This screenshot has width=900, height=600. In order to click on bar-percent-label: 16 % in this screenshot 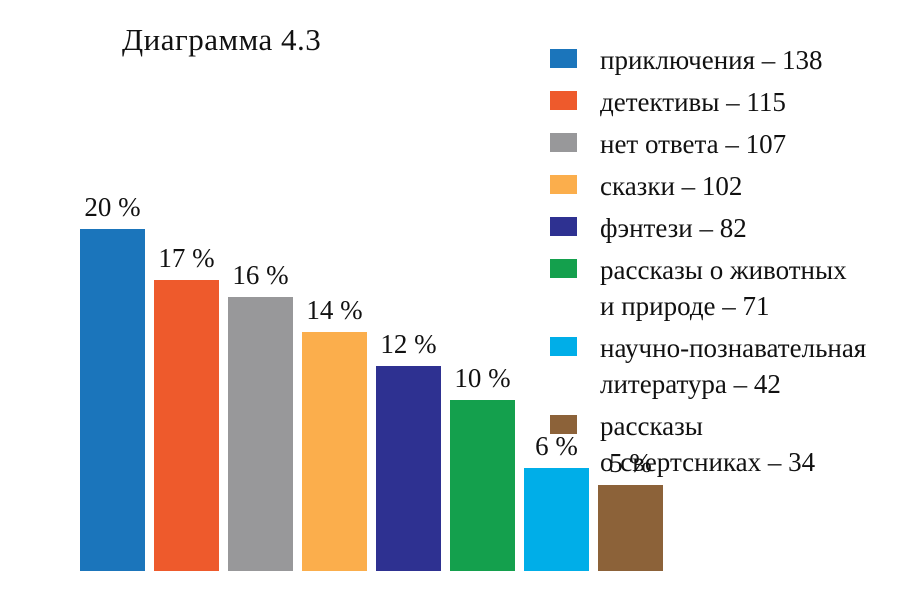, I will do `click(260, 275)`.